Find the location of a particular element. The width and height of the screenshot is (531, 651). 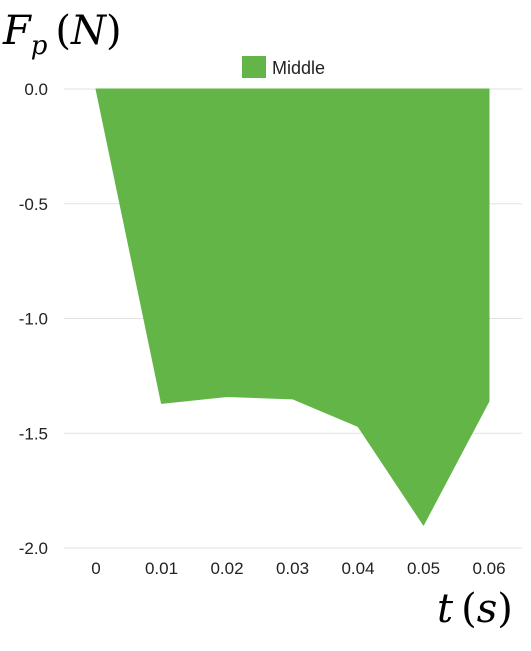

y-tick-label: -0.5 is located at coordinates (33, 204).